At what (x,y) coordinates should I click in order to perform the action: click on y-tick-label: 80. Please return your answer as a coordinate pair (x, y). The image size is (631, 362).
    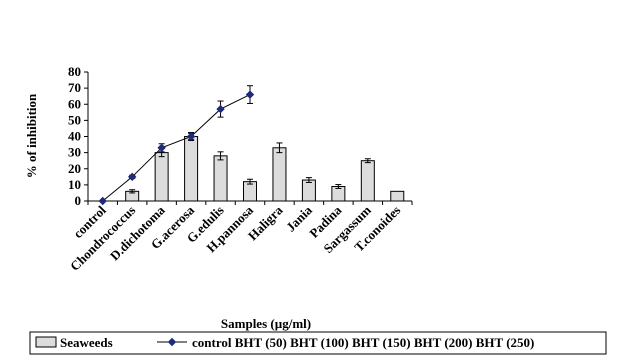
    Looking at the image, I should click on (74, 71).